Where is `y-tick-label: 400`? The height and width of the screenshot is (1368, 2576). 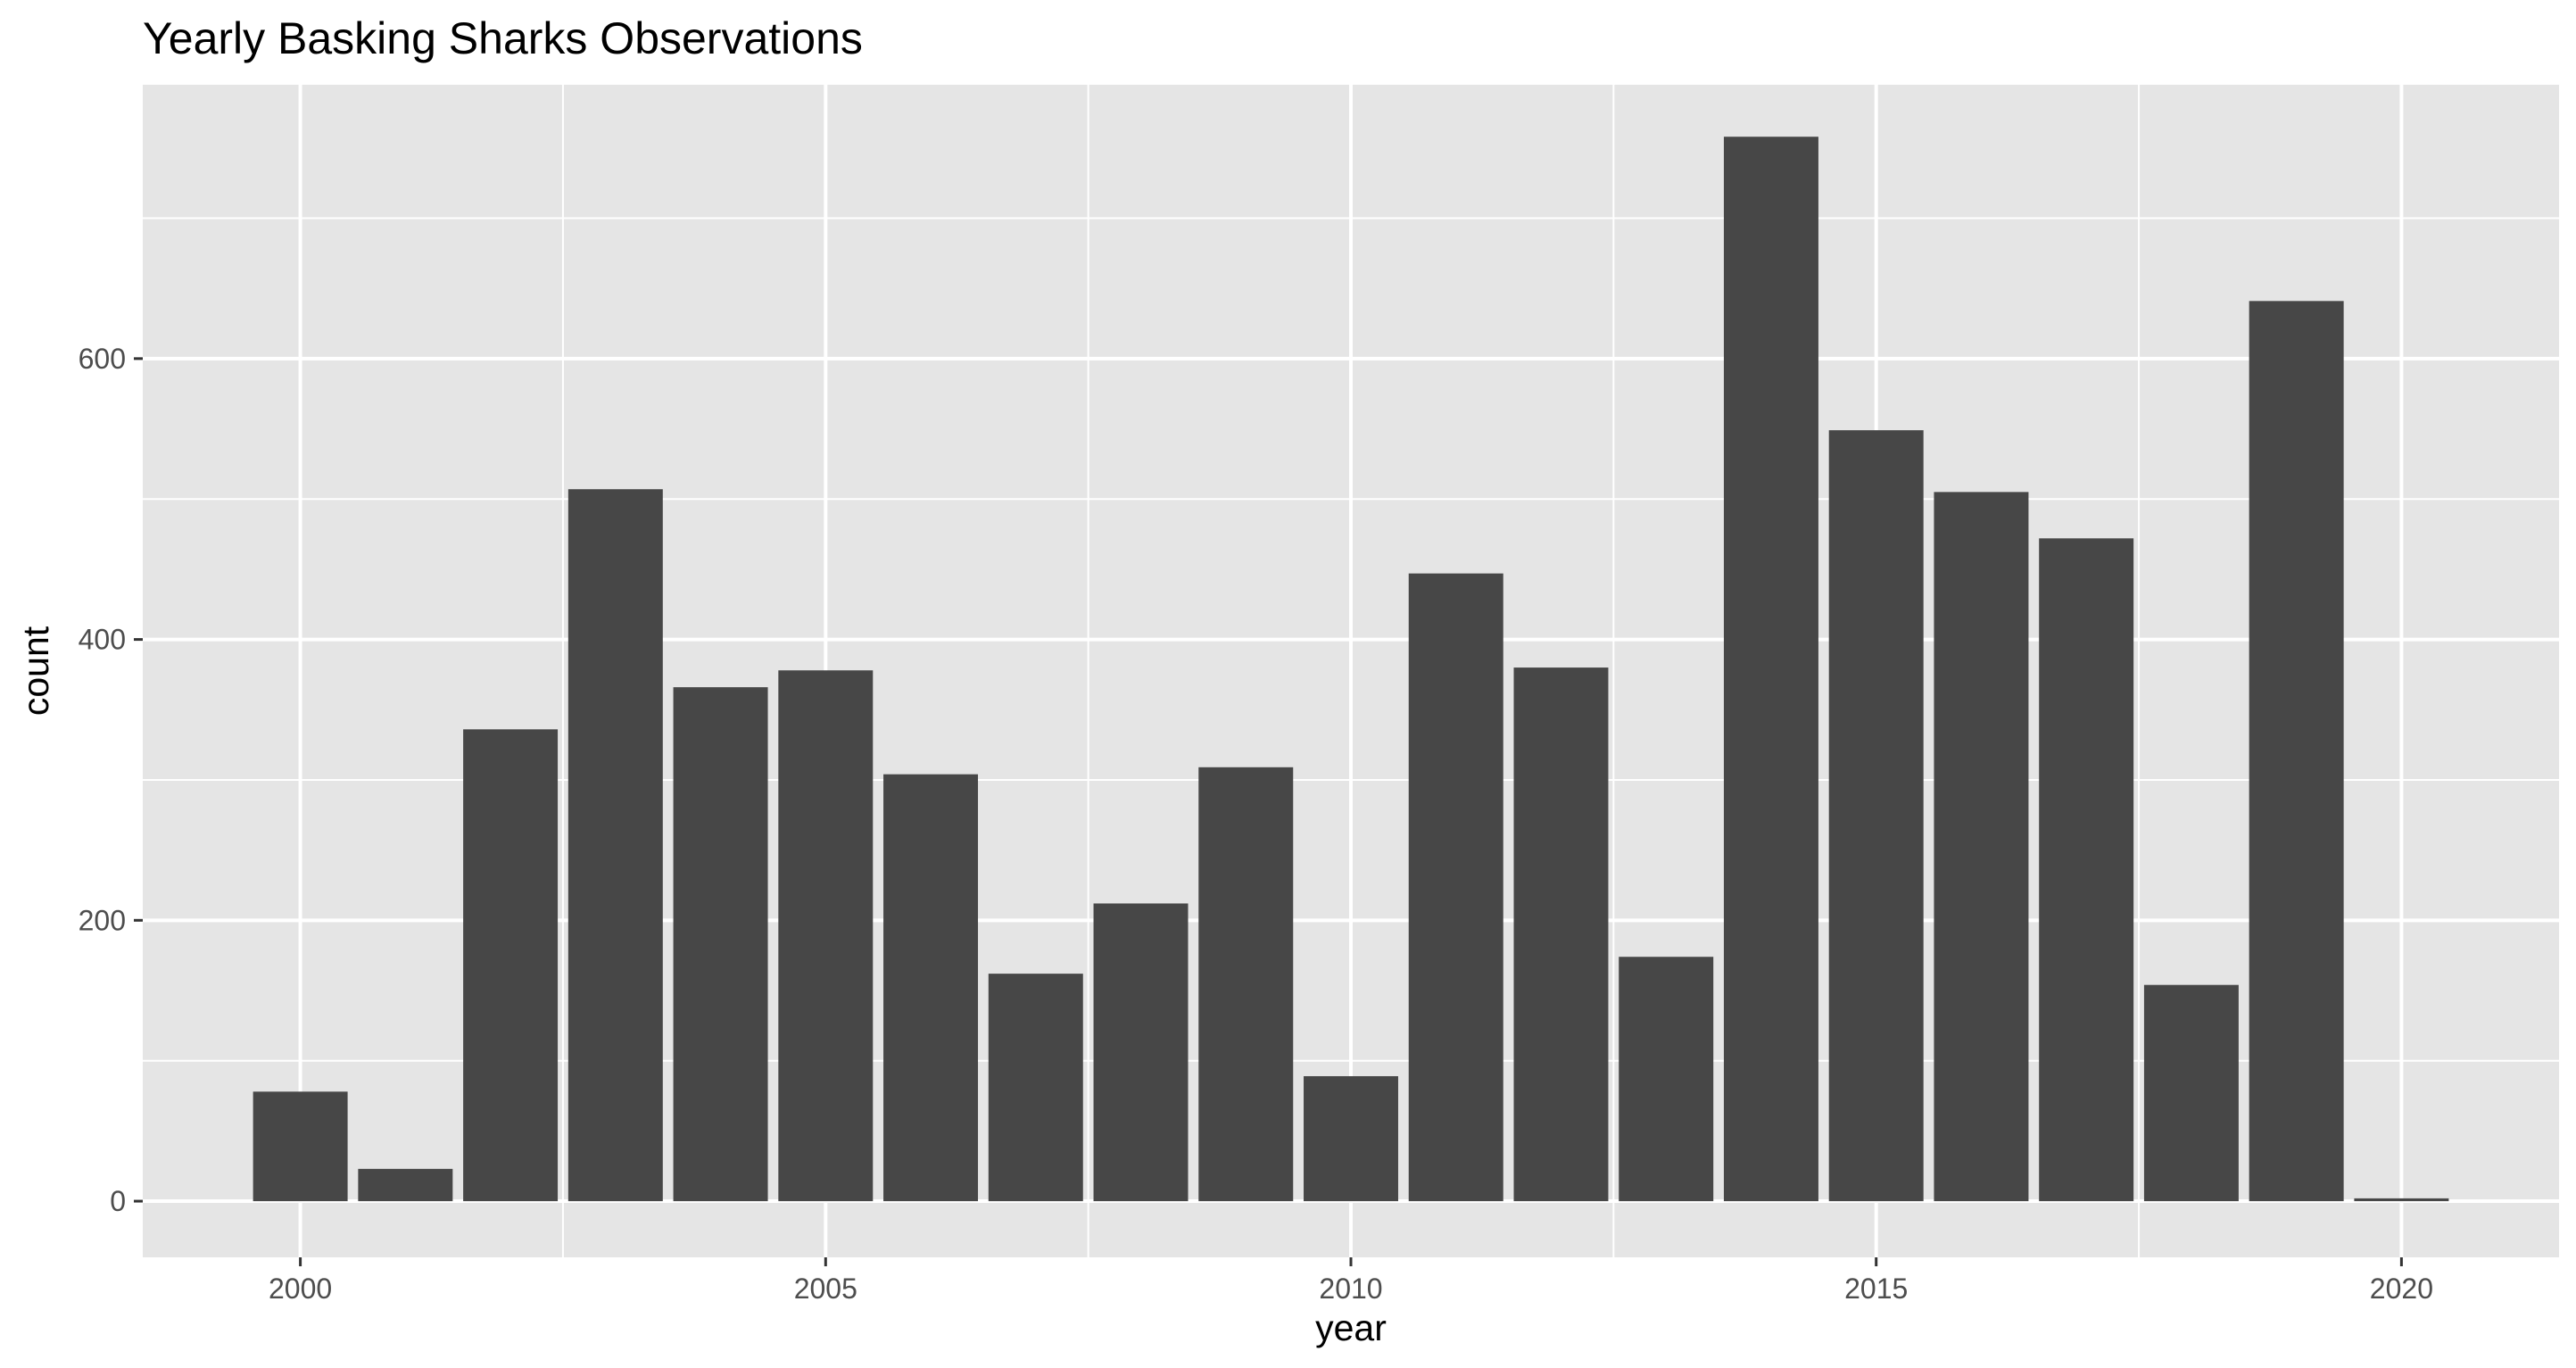
y-tick-label: 400 is located at coordinates (102, 640).